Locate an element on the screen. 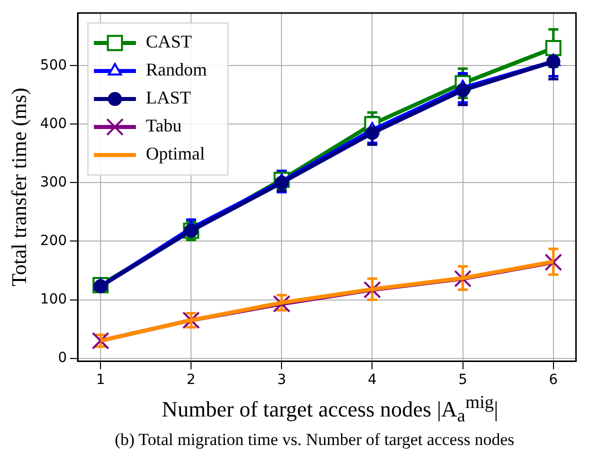  legend-label: Random is located at coordinates (176, 70).